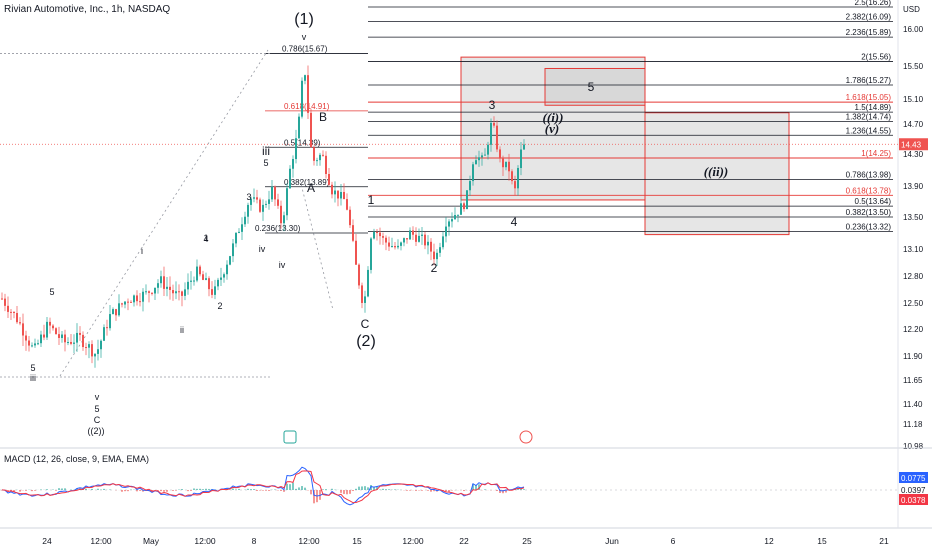 Image resolution: width=932 pixels, height=550 pixels. Describe the element at coordinates (263, 486) in the screenshot. I see `macd-line` at that location.